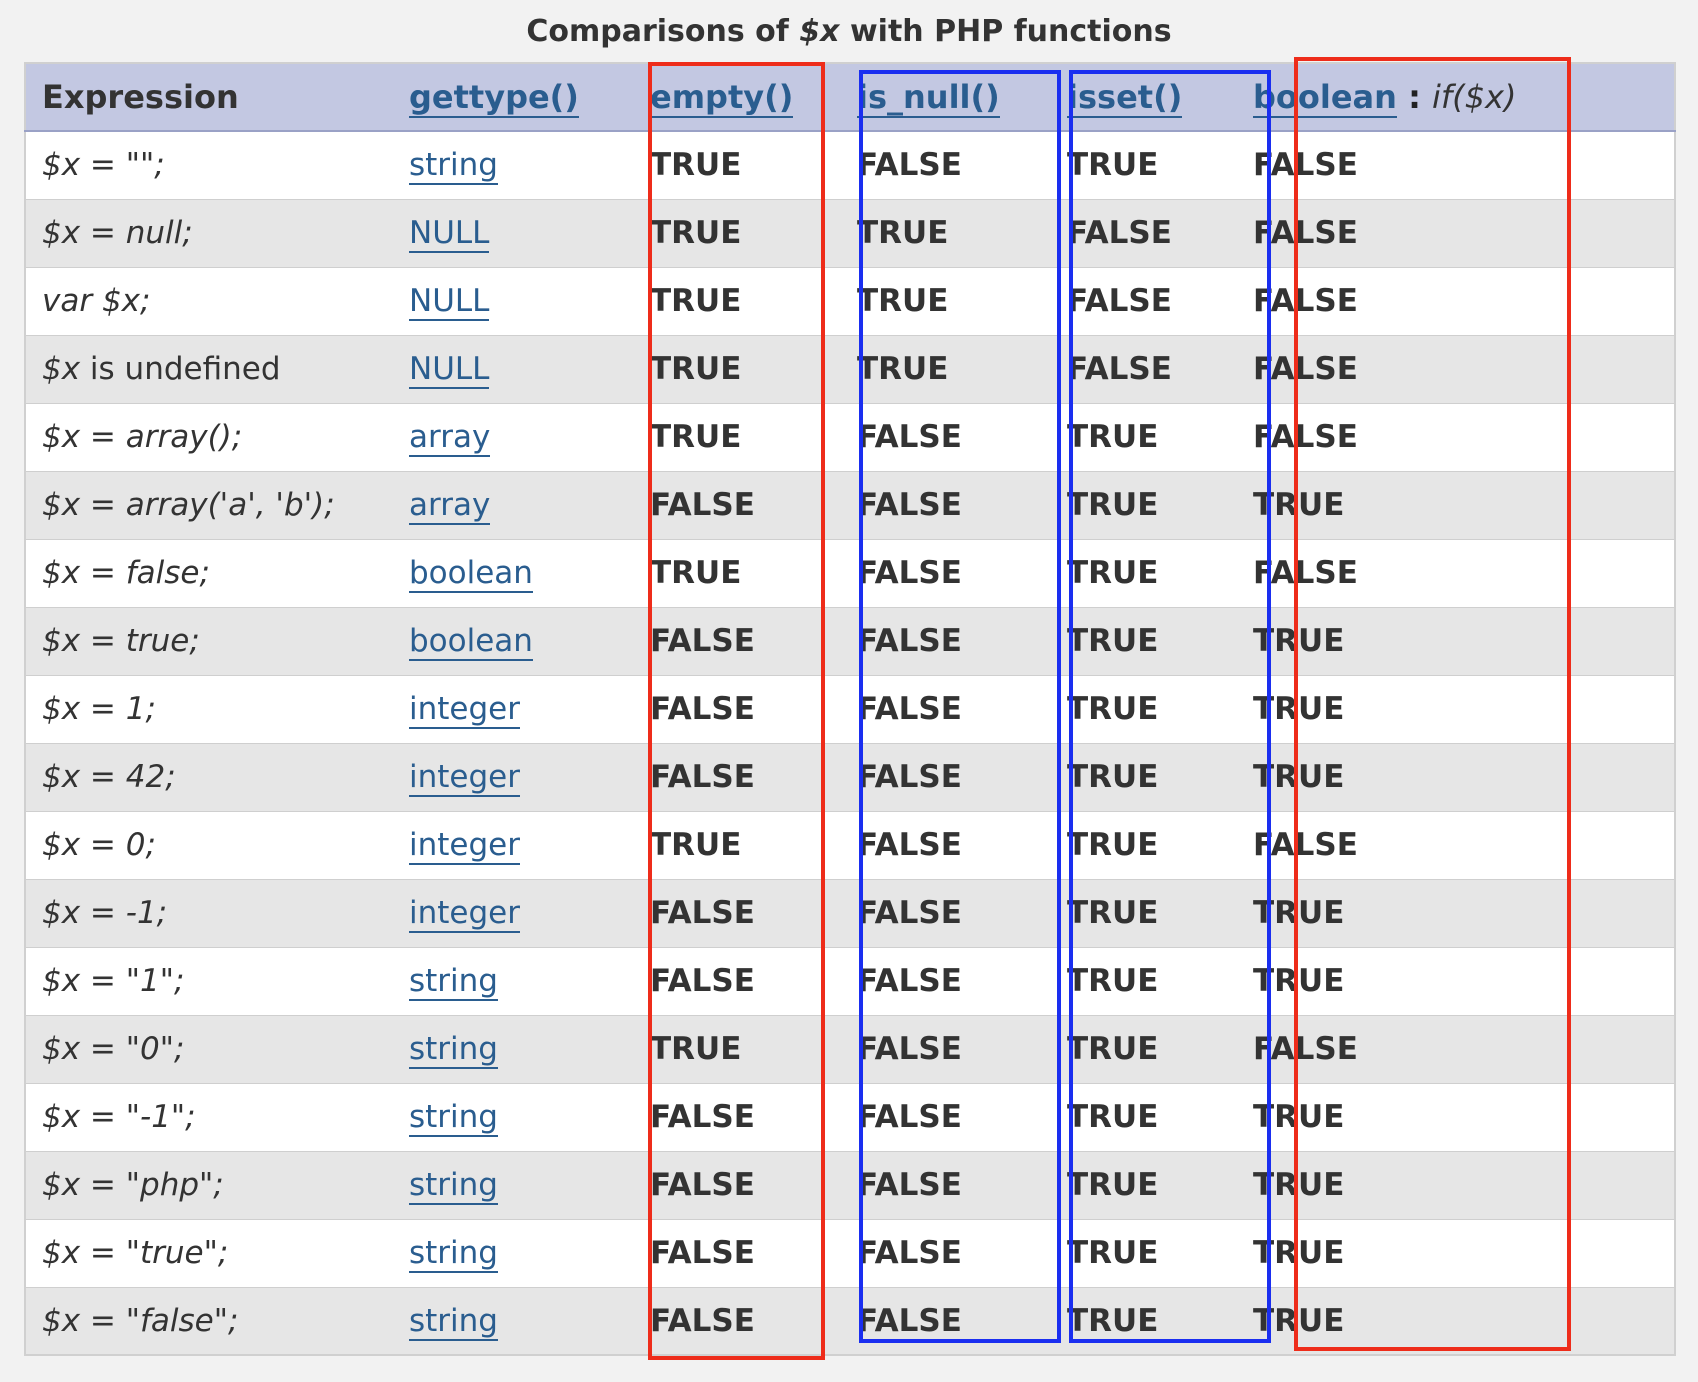 The width and height of the screenshot is (1698, 1382). Describe the element at coordinates (209, 776) in the screenshot. I see `expression-cell: $x = 42;` at that location.